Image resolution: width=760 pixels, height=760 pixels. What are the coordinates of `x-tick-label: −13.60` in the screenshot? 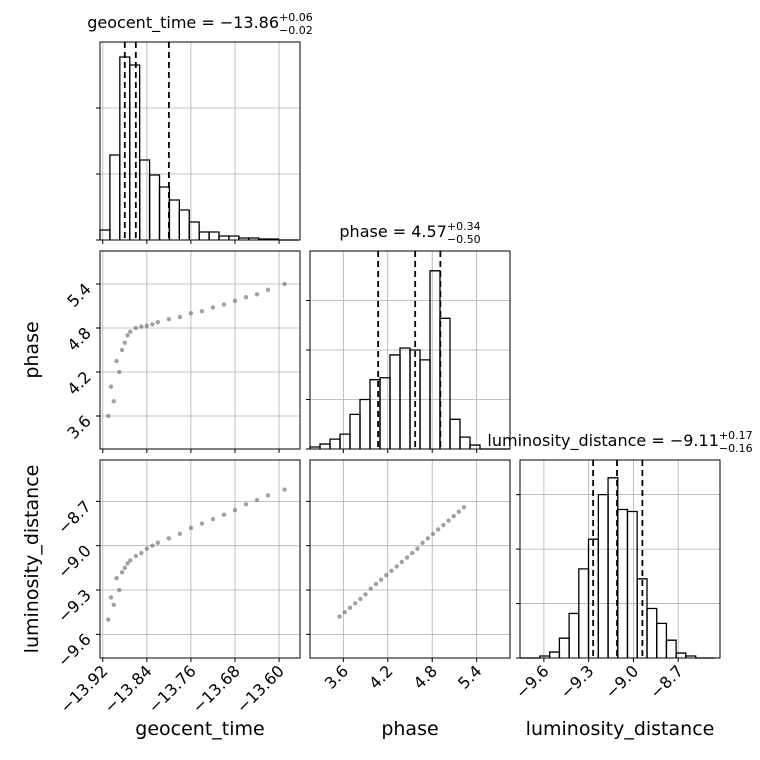 It's located at (260, 688).